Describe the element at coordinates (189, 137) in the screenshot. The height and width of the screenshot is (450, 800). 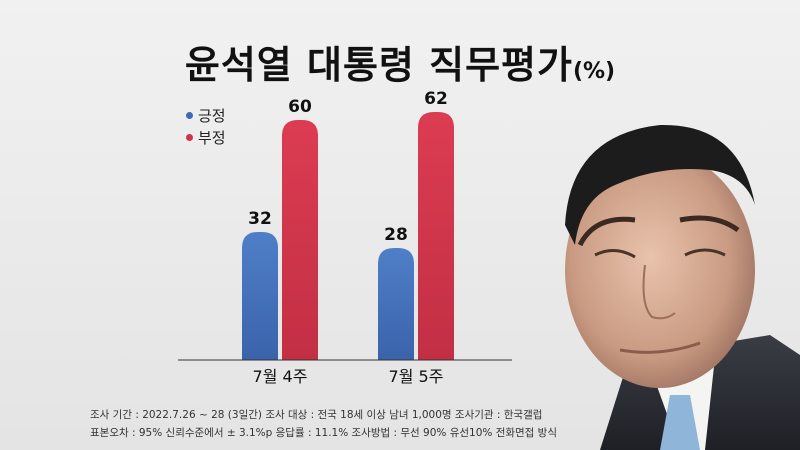
I see `legend-dot-negative` at that location.